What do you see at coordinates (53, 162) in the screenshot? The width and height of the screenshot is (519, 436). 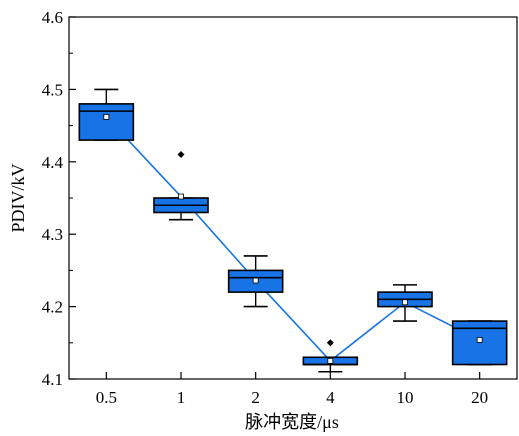 I see `y-tick-label: 4.4` at bounding box center [53, 162].